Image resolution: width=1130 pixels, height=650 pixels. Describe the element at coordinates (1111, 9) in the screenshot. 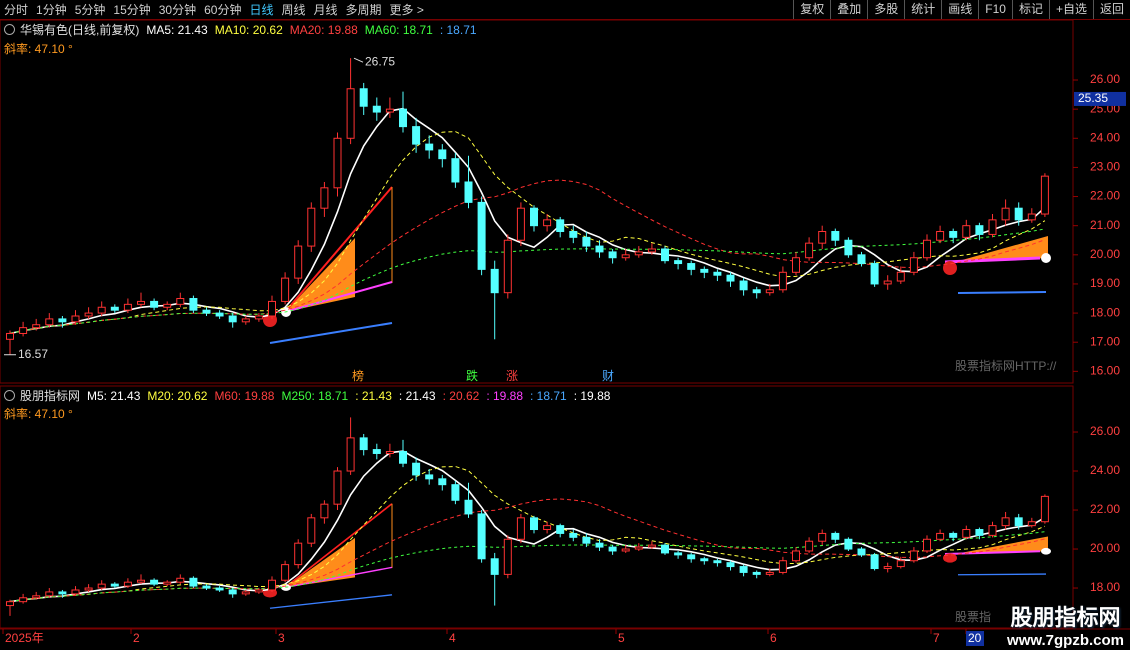

I see `tool-button: 返回` at that location.